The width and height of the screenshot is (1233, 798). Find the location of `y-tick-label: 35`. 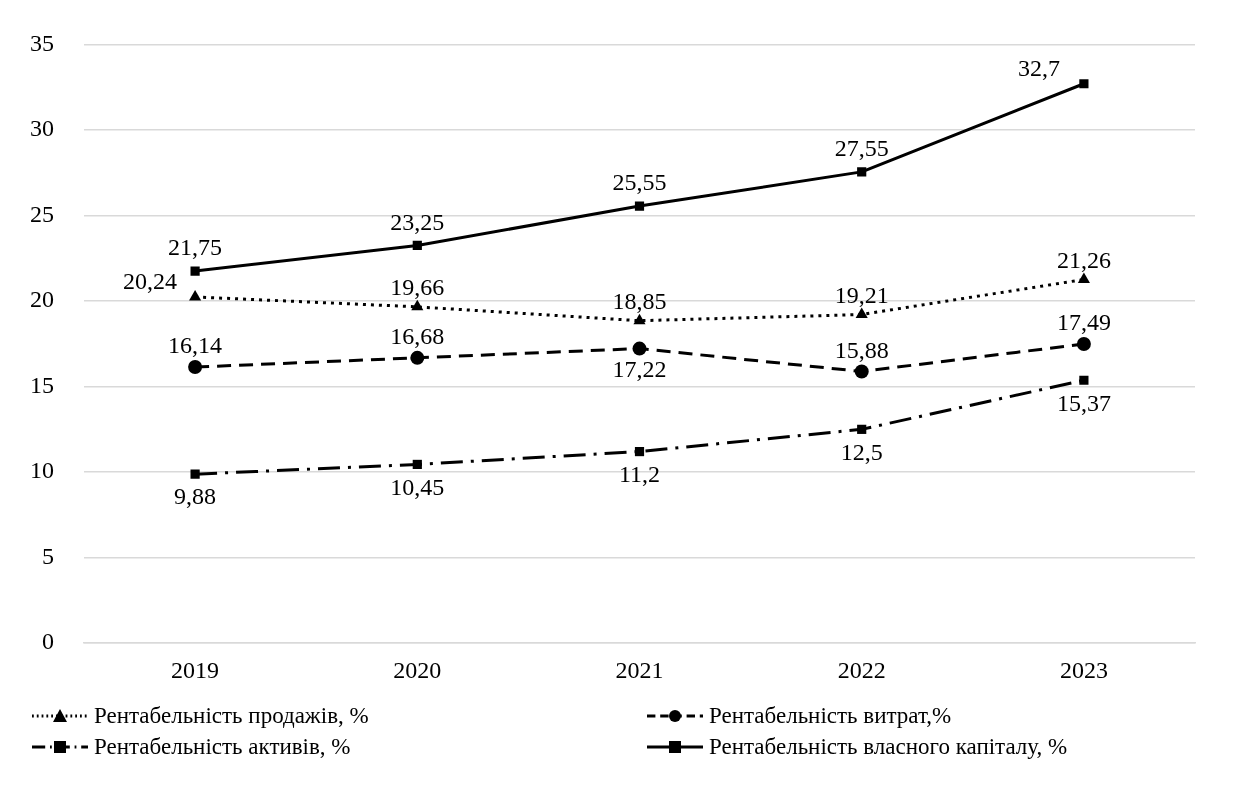

y-tick-label: 35 is located at coordinates (42, 42).